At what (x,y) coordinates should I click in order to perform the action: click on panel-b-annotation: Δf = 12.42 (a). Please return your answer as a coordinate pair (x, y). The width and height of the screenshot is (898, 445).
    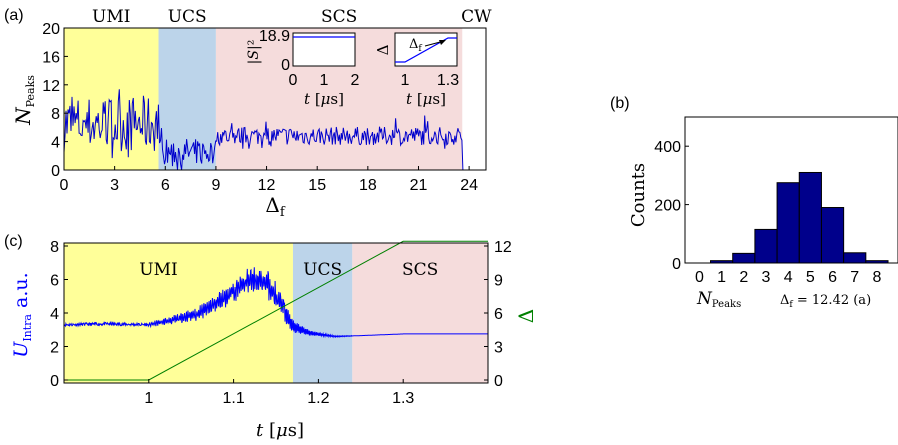
    Looking at the image, I should click on (825, 301).